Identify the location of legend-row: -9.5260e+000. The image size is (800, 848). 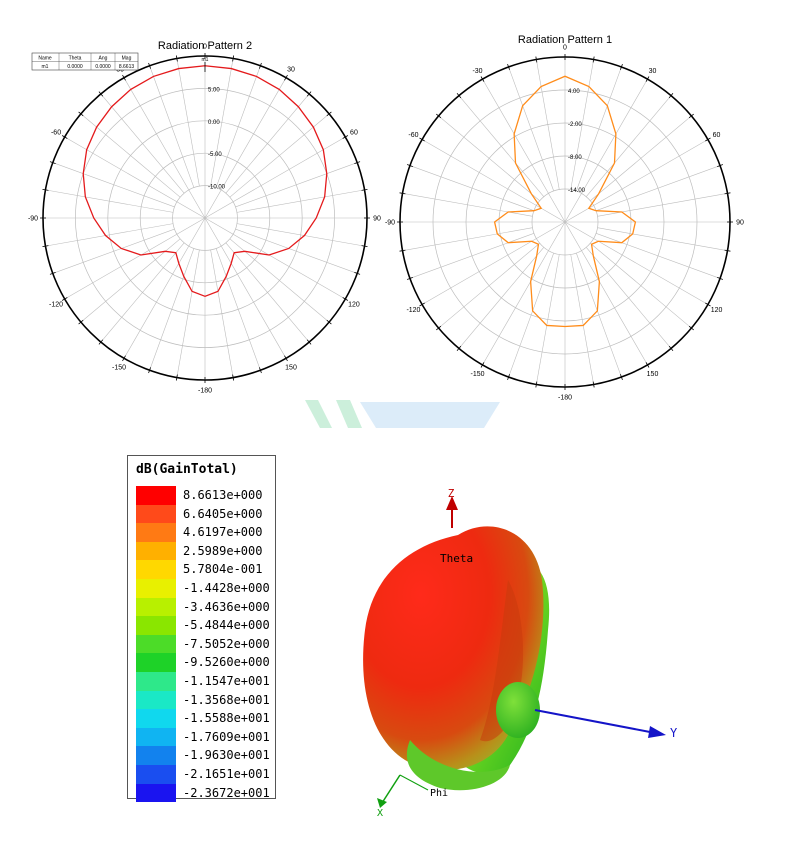
(206, 662).